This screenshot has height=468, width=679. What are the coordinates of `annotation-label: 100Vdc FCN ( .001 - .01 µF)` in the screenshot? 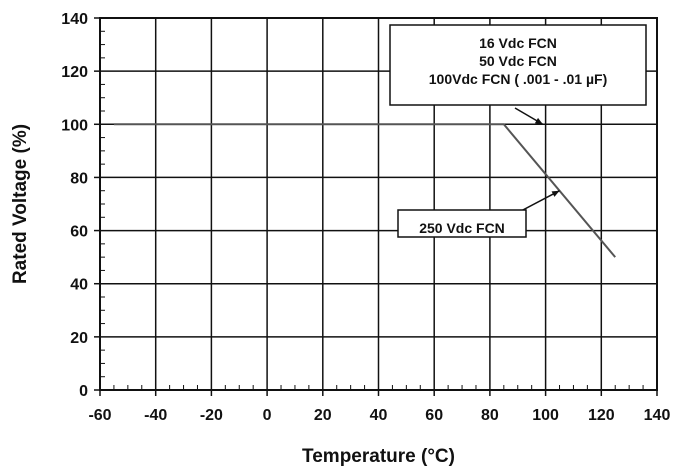 It's located at (518, 79).